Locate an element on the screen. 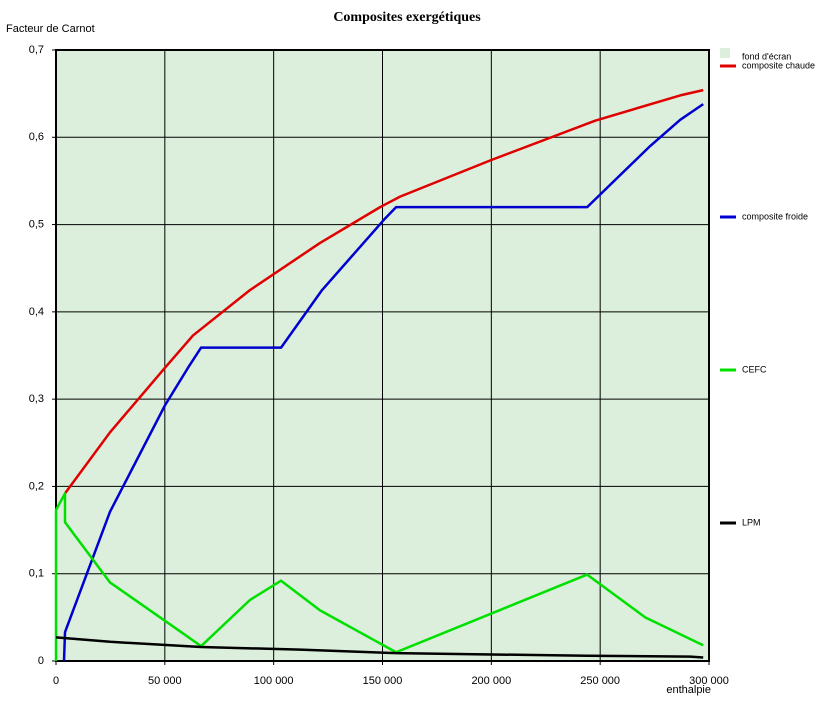 The width and height of the screenshot is (822, 718). y-axis-label: Facteur de Carnot is located at coordinates (50, 29).